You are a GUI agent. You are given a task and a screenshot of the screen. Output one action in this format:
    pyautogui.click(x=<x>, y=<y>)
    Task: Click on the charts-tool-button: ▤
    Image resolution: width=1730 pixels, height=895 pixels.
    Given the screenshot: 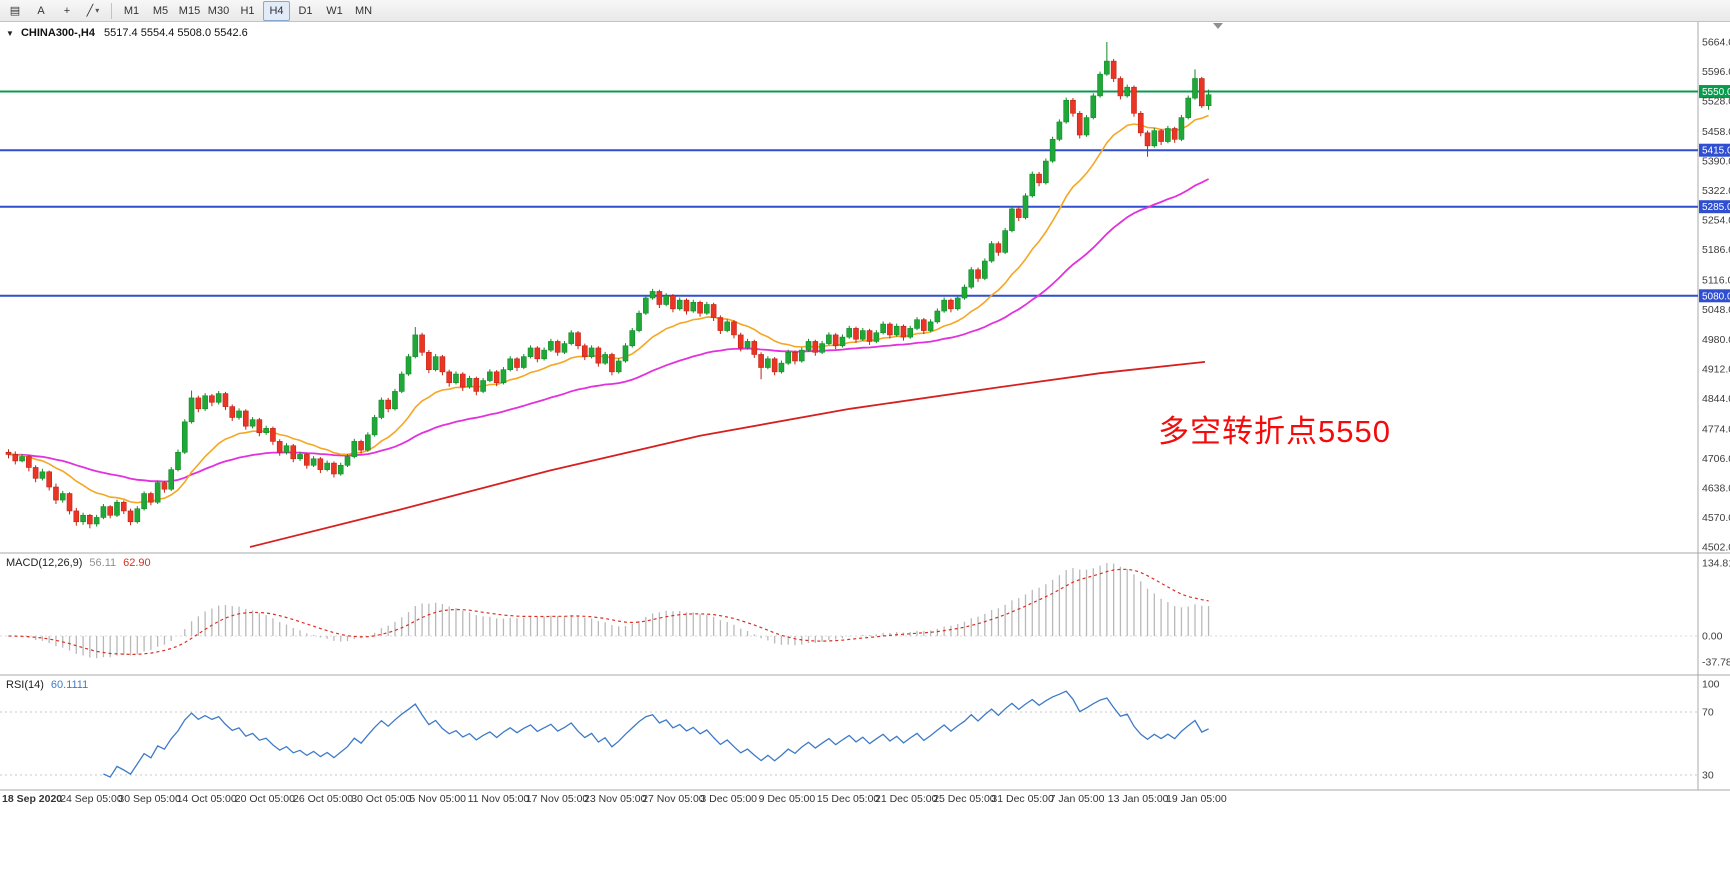 What is the action you would take?
    pyautogui.click(x=15, y=11)
    